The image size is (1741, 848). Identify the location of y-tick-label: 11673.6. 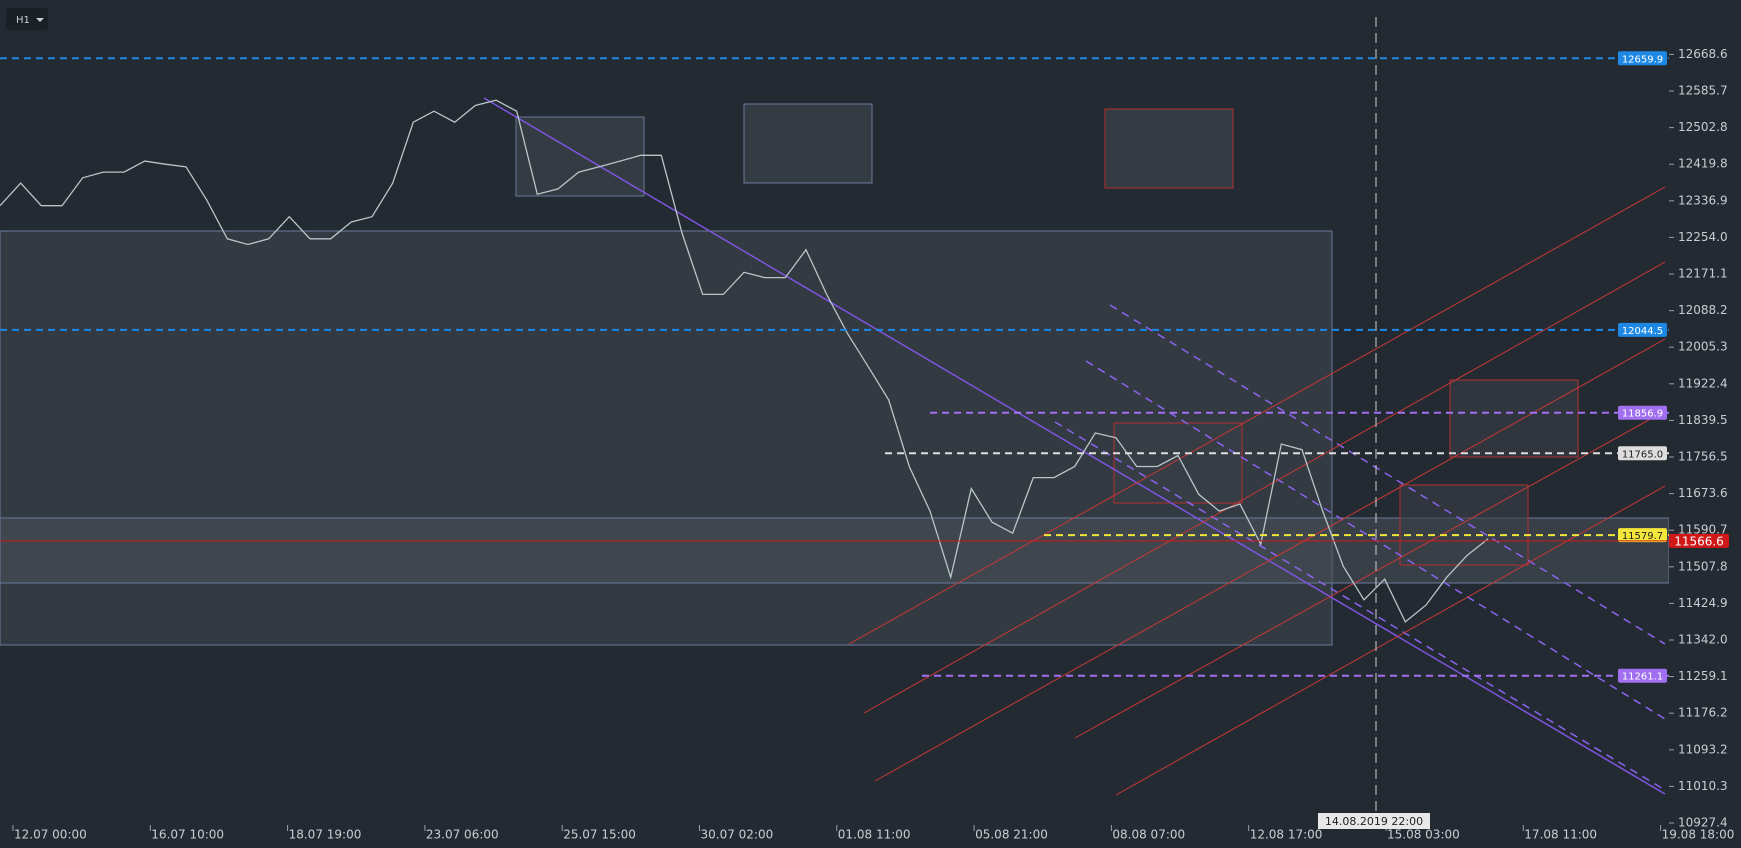
(1703, 493).